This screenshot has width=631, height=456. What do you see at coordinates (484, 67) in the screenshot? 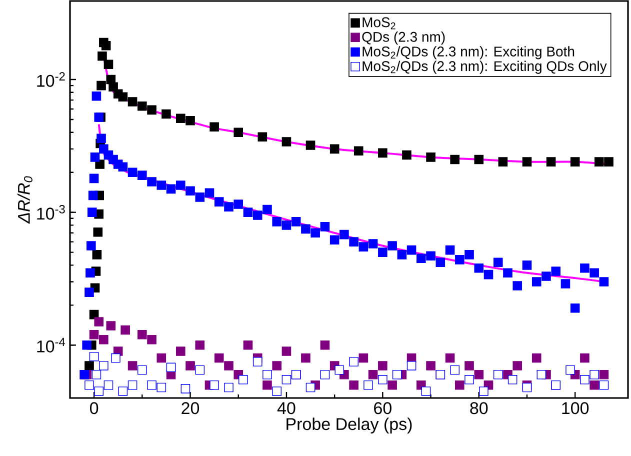
I see `legend-label: MoS$_{2}$/QDs (2.3 nm): Exciting QDs Only` at bounding box center [484, 67].